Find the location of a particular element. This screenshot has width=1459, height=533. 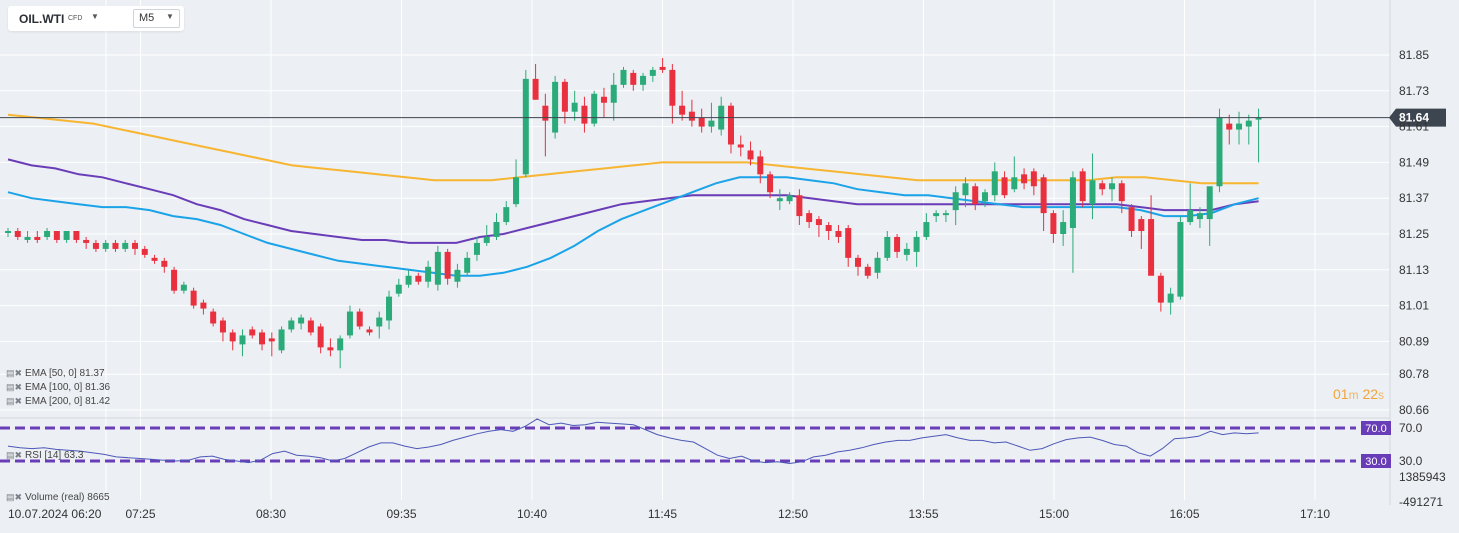

symbol-dropdown-icon: ▼ is located at coordinates (95, 16).